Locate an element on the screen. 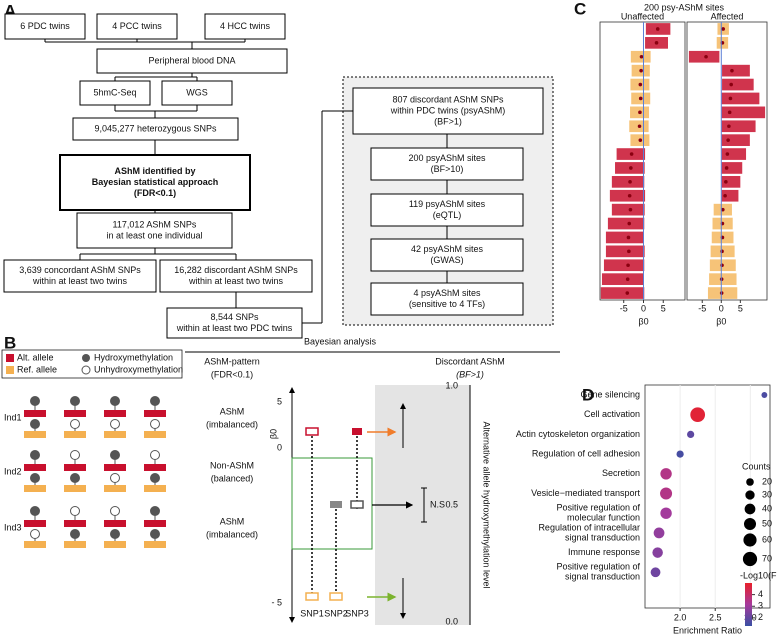 The height and width of the screenshot is (635, 777). legend-label: Alt. allele is located at coordinates (35, 357).